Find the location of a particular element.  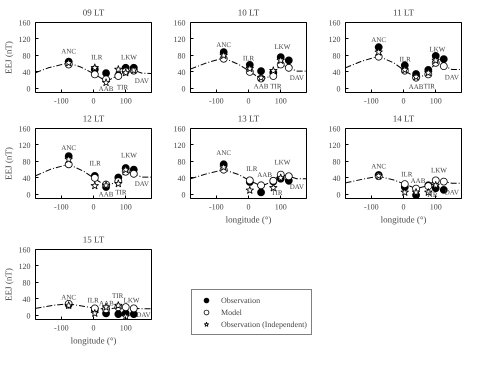

legend-label: Observation (Independent) is located at coordinates (264, 324).